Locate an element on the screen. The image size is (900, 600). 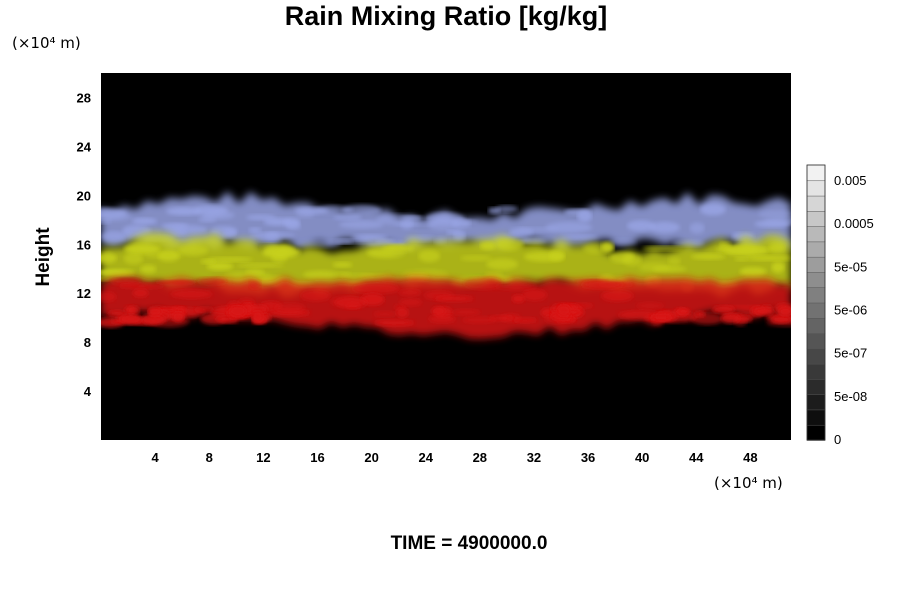
x-tick-label: 24 is located at coordinates (425, 457).